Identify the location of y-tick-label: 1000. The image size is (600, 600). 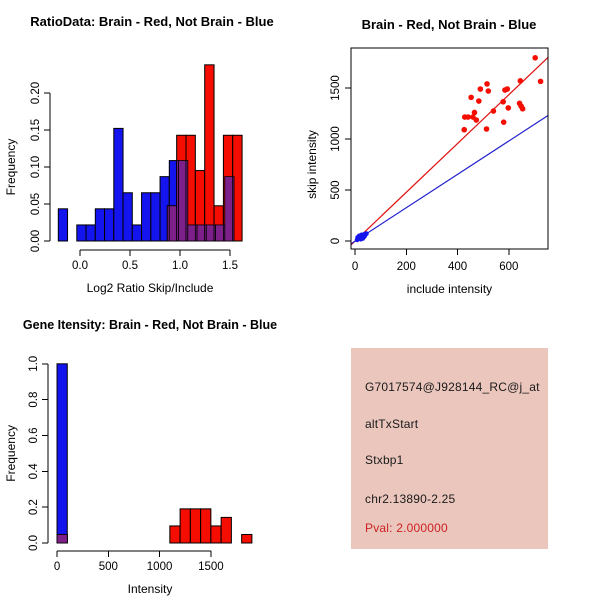
(336, 139).